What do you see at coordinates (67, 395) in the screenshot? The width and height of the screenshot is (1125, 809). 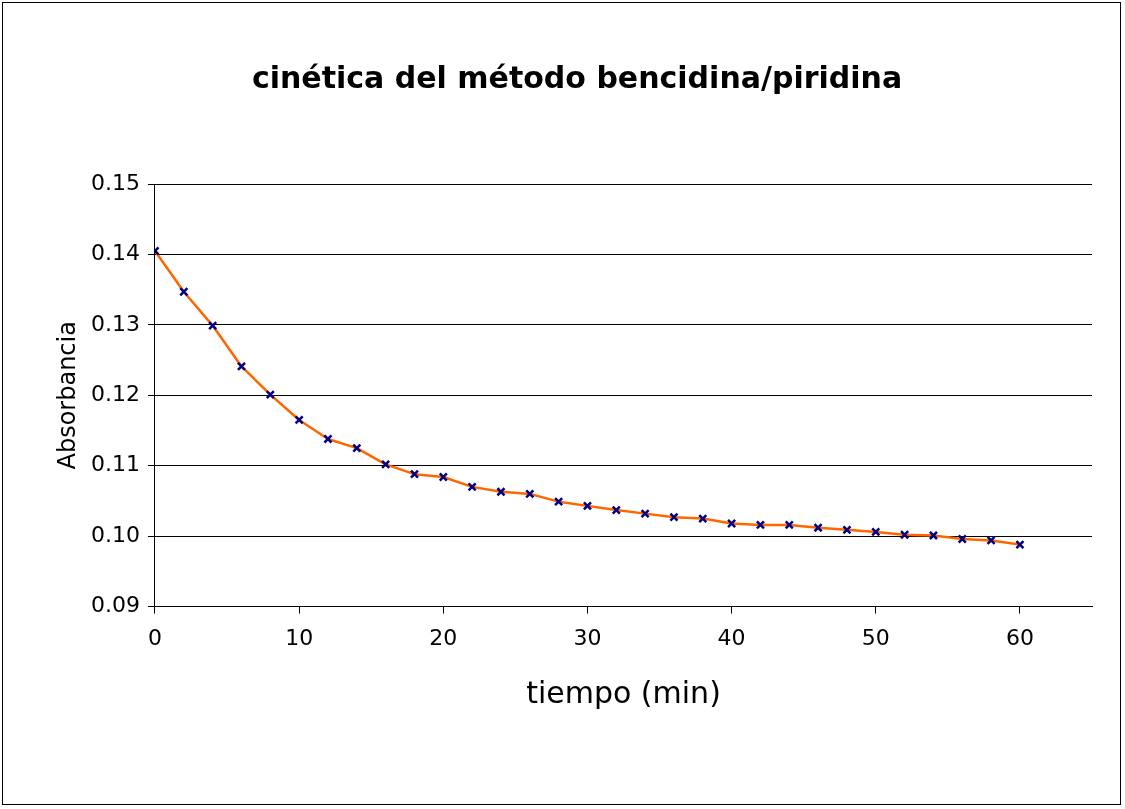 I see `y-axis-title: Absorbancia` at bounding box center [67, 395].